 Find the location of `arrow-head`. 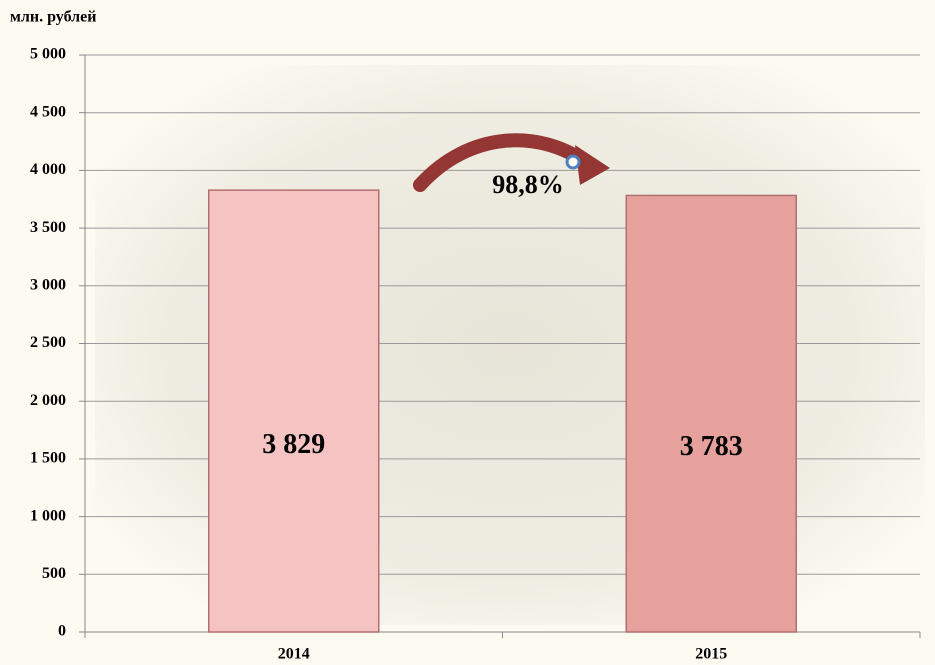

arrow-head is located at coordinates (592, 165).